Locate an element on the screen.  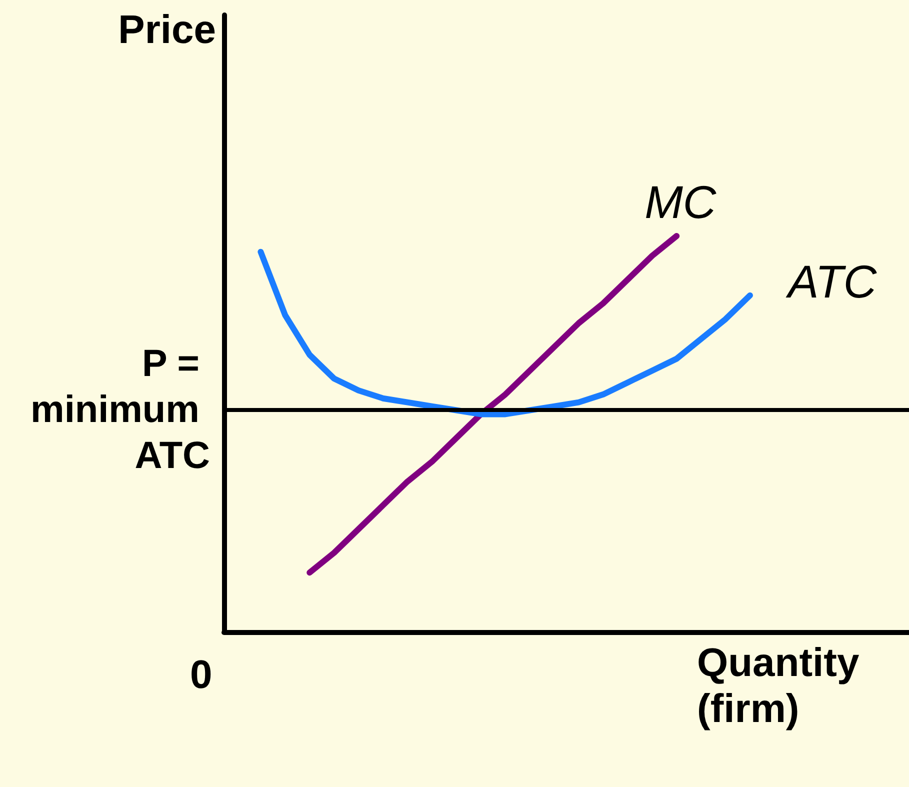
y-axis-title: Price is located at coordinates (167, 30).